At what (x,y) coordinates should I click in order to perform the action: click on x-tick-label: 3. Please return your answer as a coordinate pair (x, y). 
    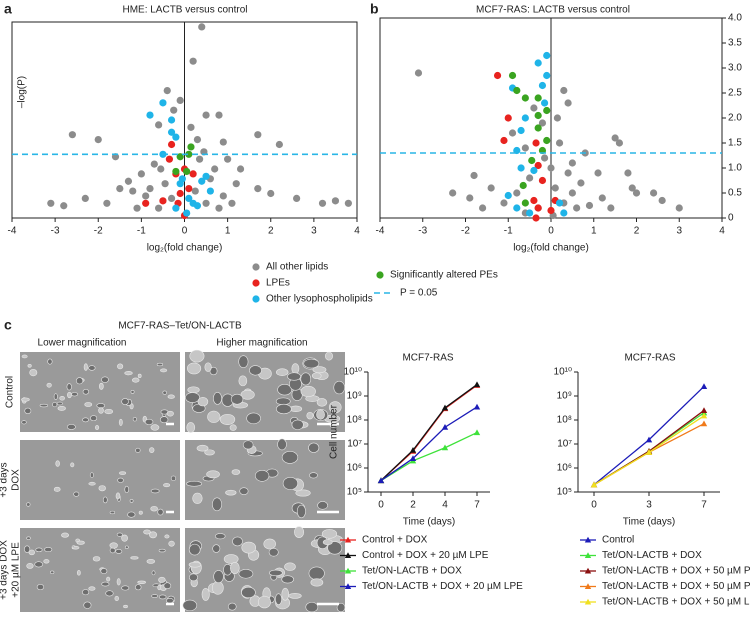
    Looking at the image, I should click on (314, 231).